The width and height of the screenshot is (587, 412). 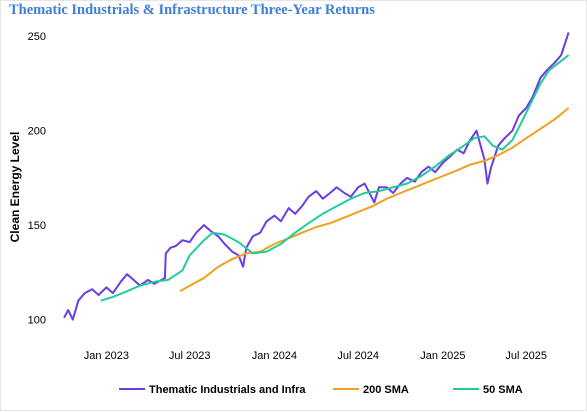 What do you see at coordinates (106, 356) in the screenshot?
I see `x-tick-label: Jan 2023` at bounding box center [106, 356].